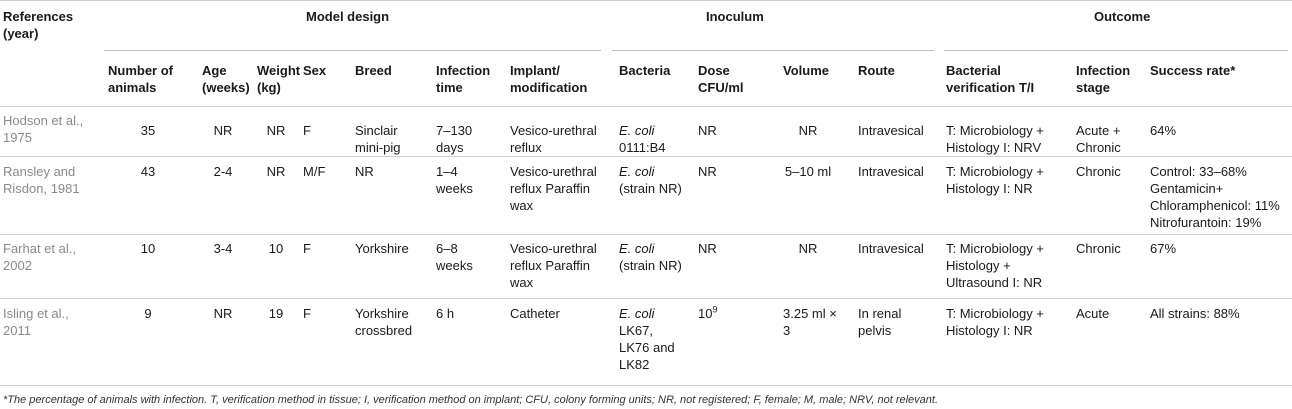  What do you see at coordinates (642, 139) in the screenshot?
I see `cell-bacteria: E. coli 0111:B4` at bounding box center [642, 139].